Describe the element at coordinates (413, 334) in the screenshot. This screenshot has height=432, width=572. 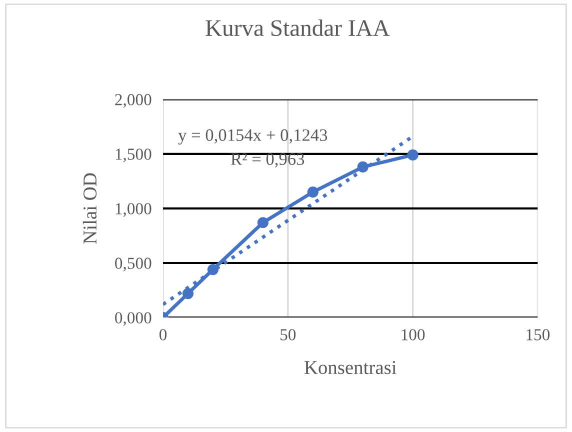
I see `x-tick-label: 100` at that location.